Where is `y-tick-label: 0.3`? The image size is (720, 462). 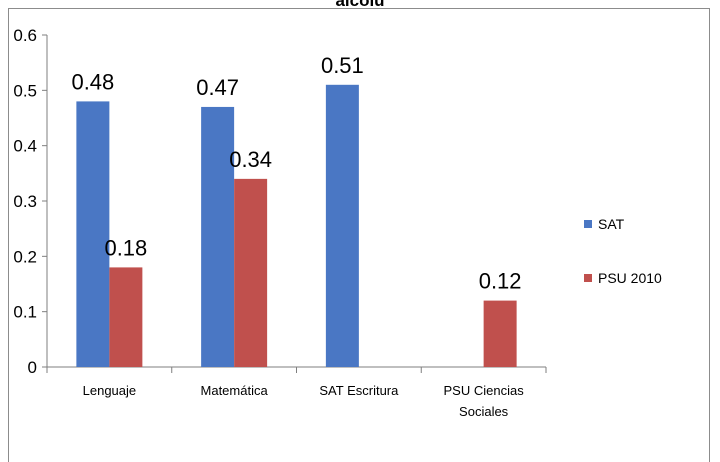
y-tick-label: 0.3 is located at coordinates (25, 201).